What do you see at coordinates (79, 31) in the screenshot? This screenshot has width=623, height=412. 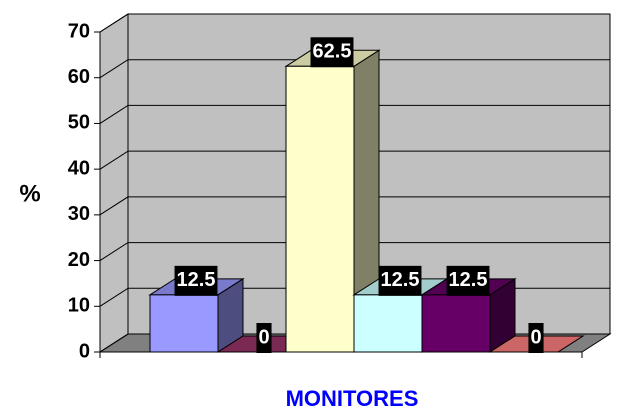 I see `y-tick-label: 70` at bounding box center [79, 31].